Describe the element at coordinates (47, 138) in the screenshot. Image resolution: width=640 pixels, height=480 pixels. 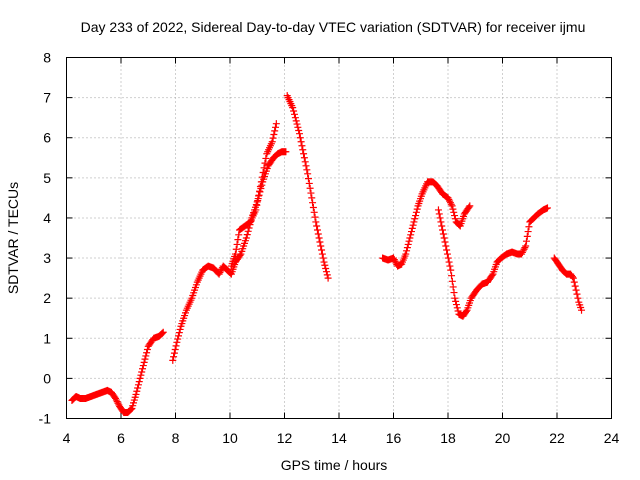
I see `y-tick-label: 6` at that location.